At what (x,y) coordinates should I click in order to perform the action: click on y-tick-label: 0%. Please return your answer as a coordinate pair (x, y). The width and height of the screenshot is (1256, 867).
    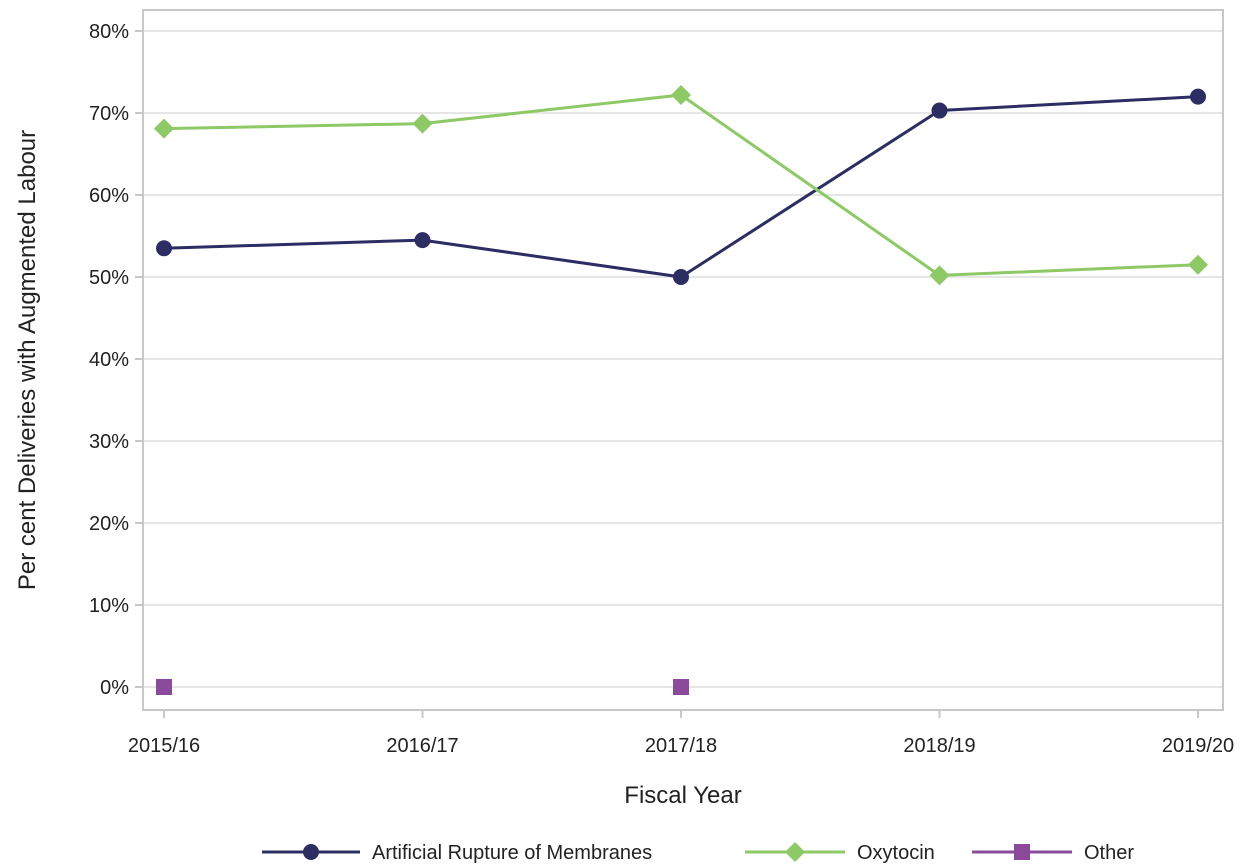
    Looking at the image, I should click on (114, 688).